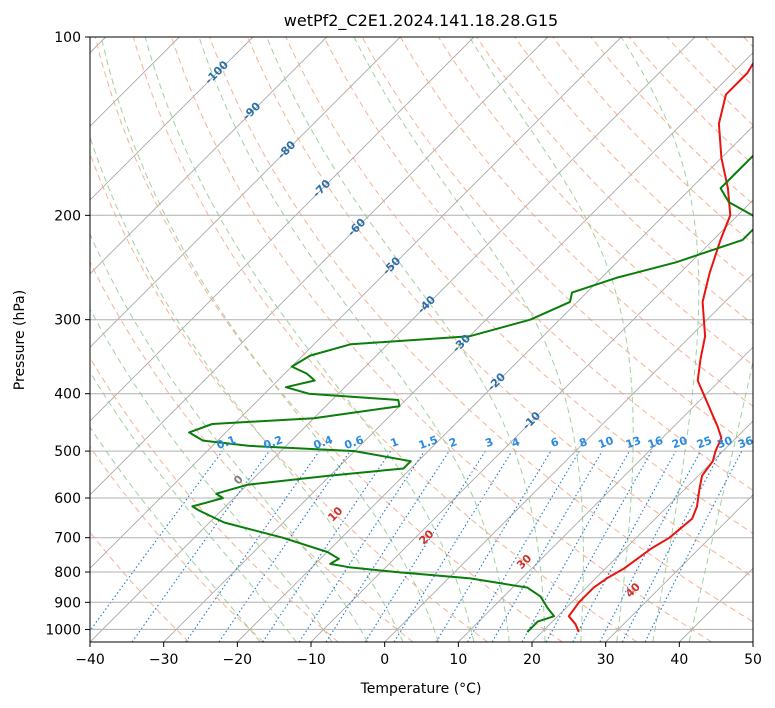 This screenshot has height=708, width=775. I want to click on y-tick-label: 200, so click(67, 216).